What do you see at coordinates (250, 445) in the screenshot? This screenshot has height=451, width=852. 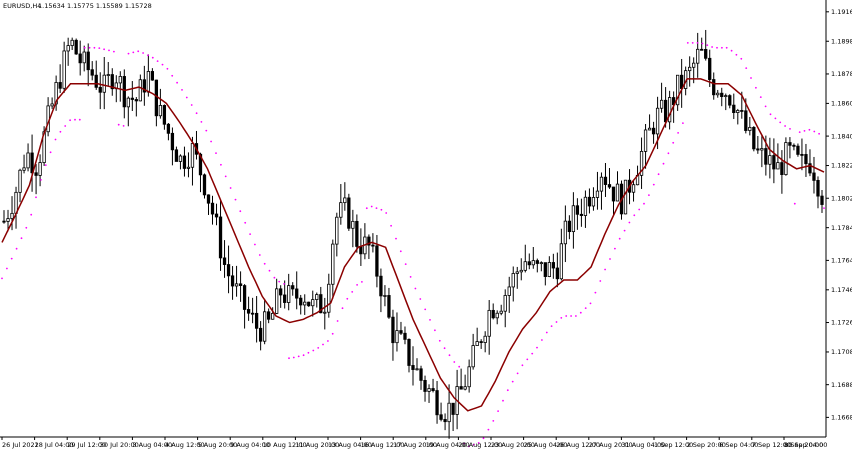 I see `time-tick-label: 9 Aug 04:00` at bounding box center [250, 445].